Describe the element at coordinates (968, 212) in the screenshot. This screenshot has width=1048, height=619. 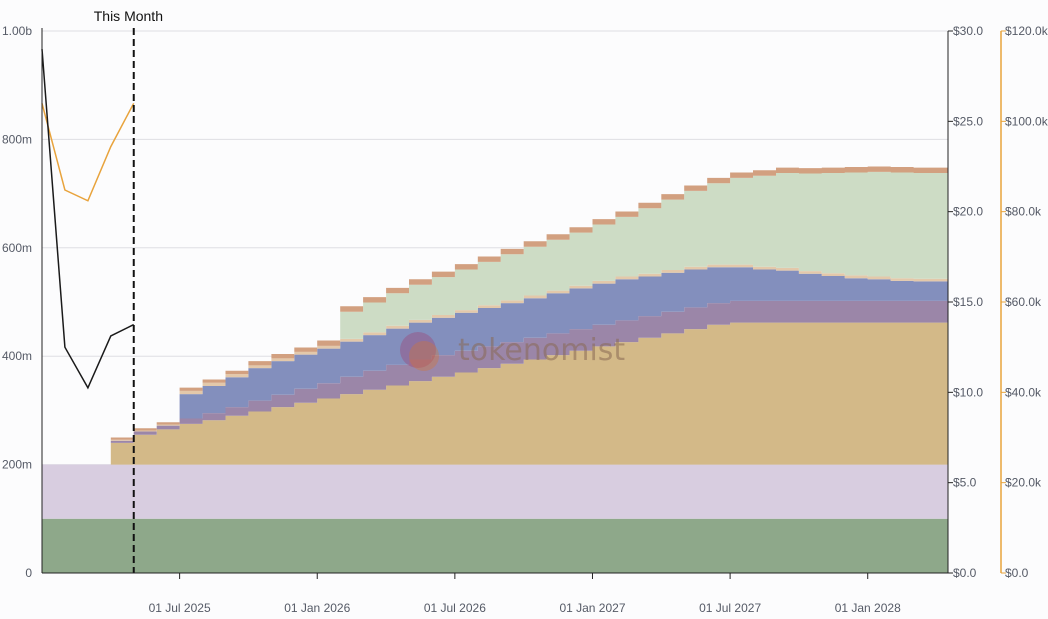
I see `y-price-tick-label: $20.0` at that location.